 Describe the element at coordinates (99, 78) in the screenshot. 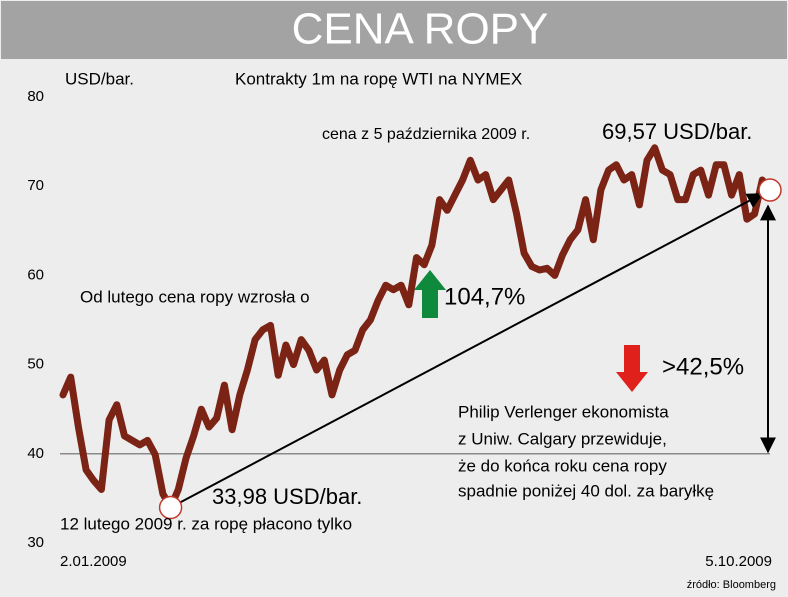

I see `y-axis-label: USD/bar.` at that location.